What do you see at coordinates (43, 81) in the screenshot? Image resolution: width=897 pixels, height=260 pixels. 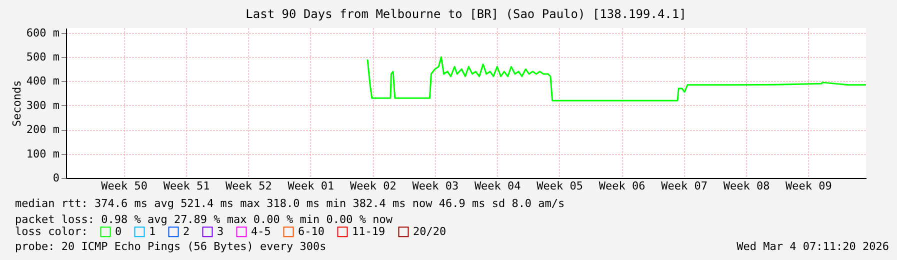 I see `y-tick-label: 400 m` at bounding box center [43, 81].